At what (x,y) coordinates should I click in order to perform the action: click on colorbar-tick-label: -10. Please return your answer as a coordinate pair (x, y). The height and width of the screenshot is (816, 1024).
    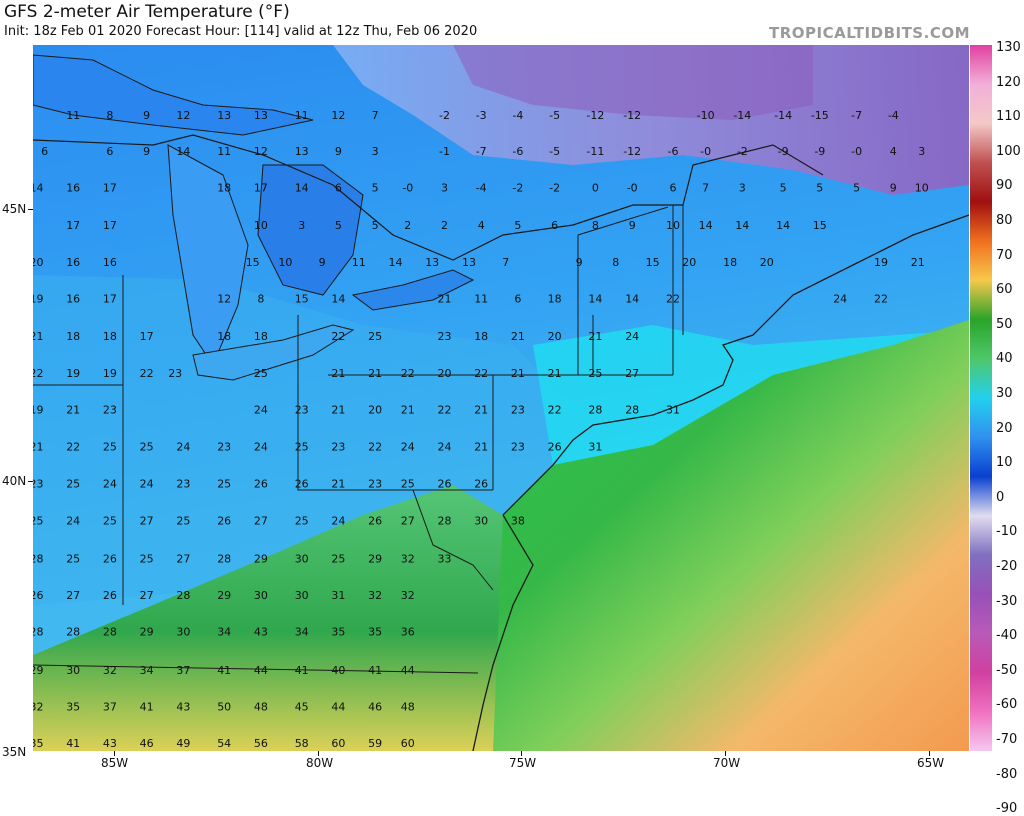
    Looking at the image, I should click on (1007, 532).